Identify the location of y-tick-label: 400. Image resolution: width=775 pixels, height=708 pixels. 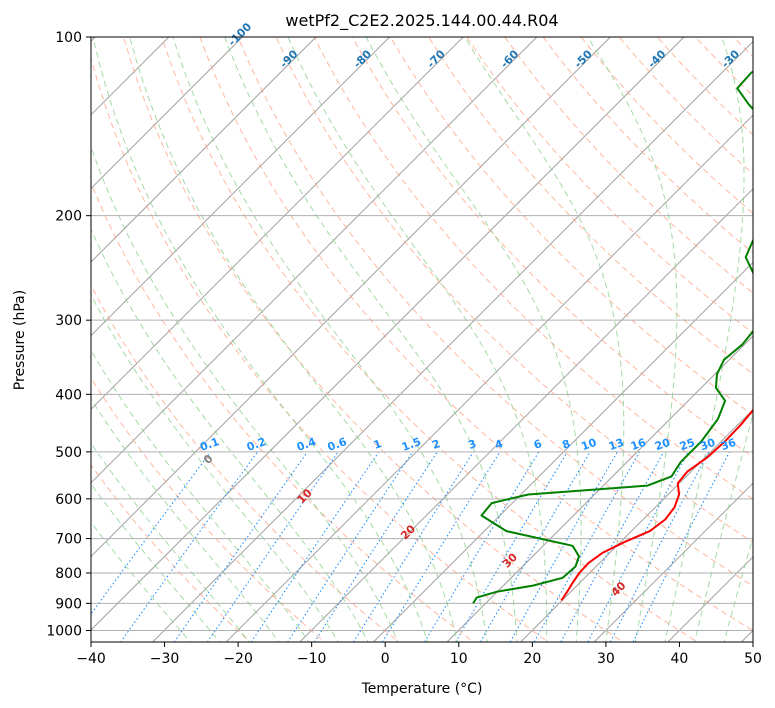
(68, 395).